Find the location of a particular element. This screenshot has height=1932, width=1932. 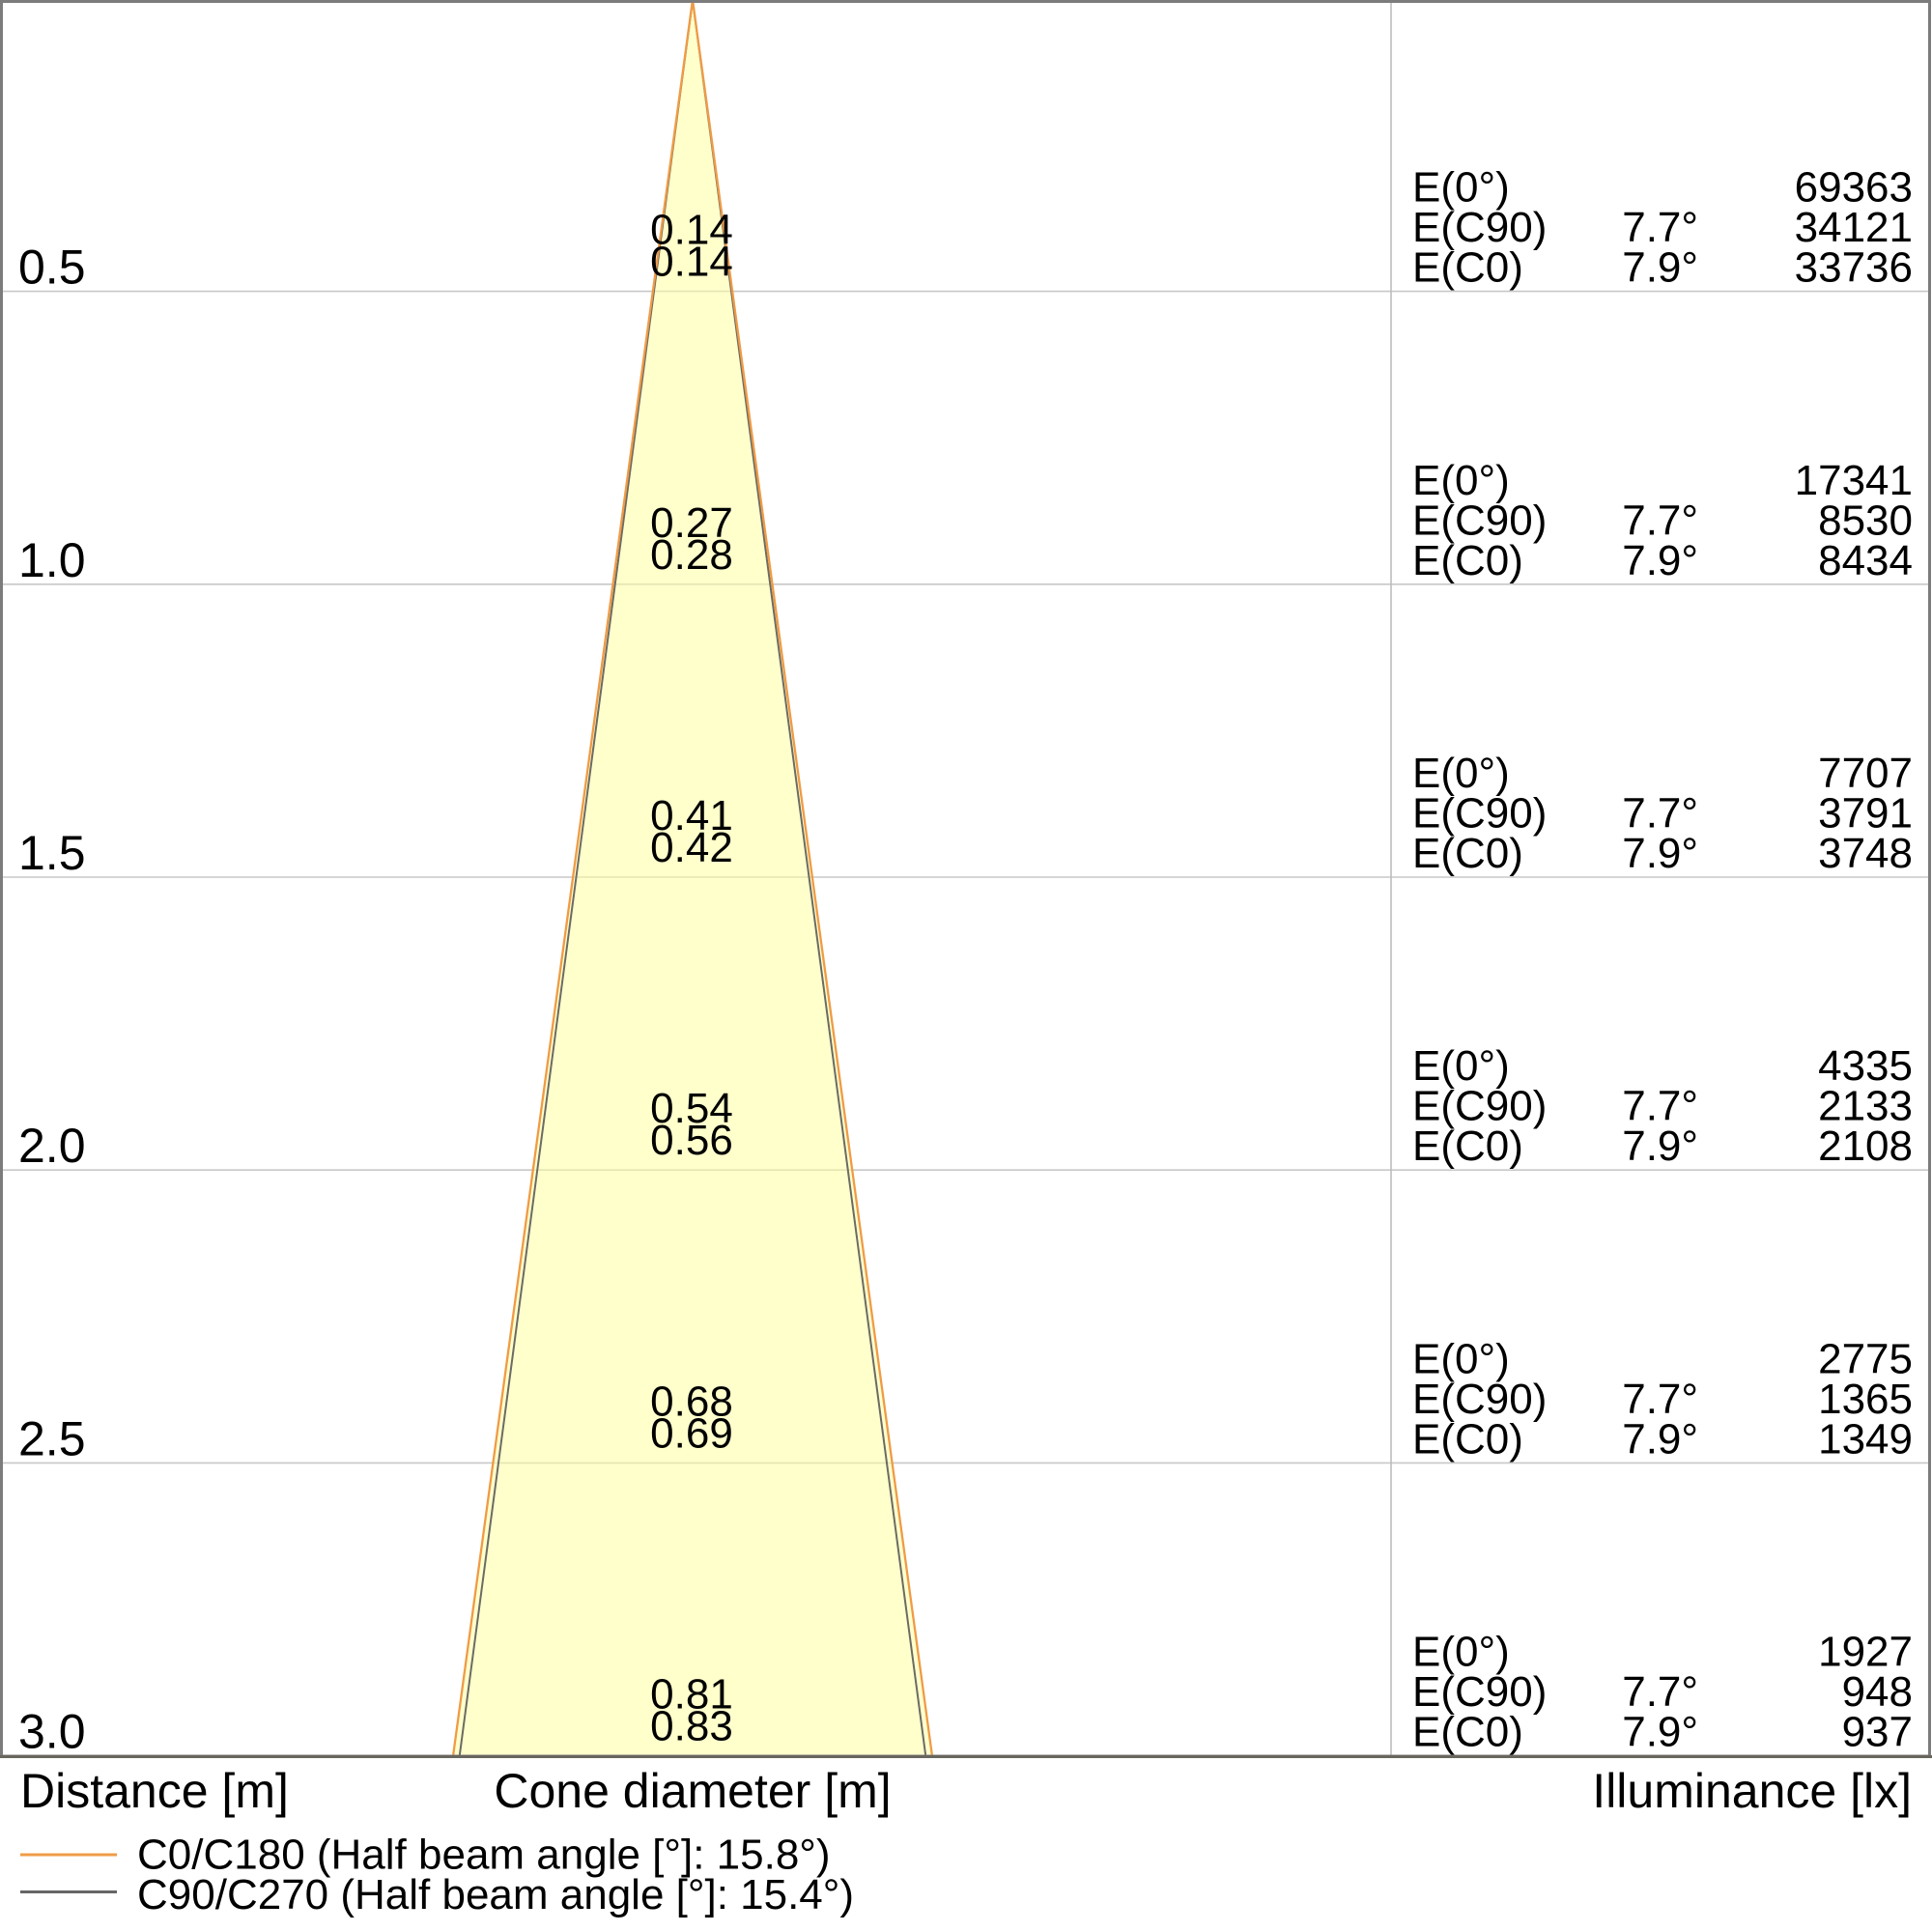

svg-text: 0.68 is located at coordinates (691, 1401).